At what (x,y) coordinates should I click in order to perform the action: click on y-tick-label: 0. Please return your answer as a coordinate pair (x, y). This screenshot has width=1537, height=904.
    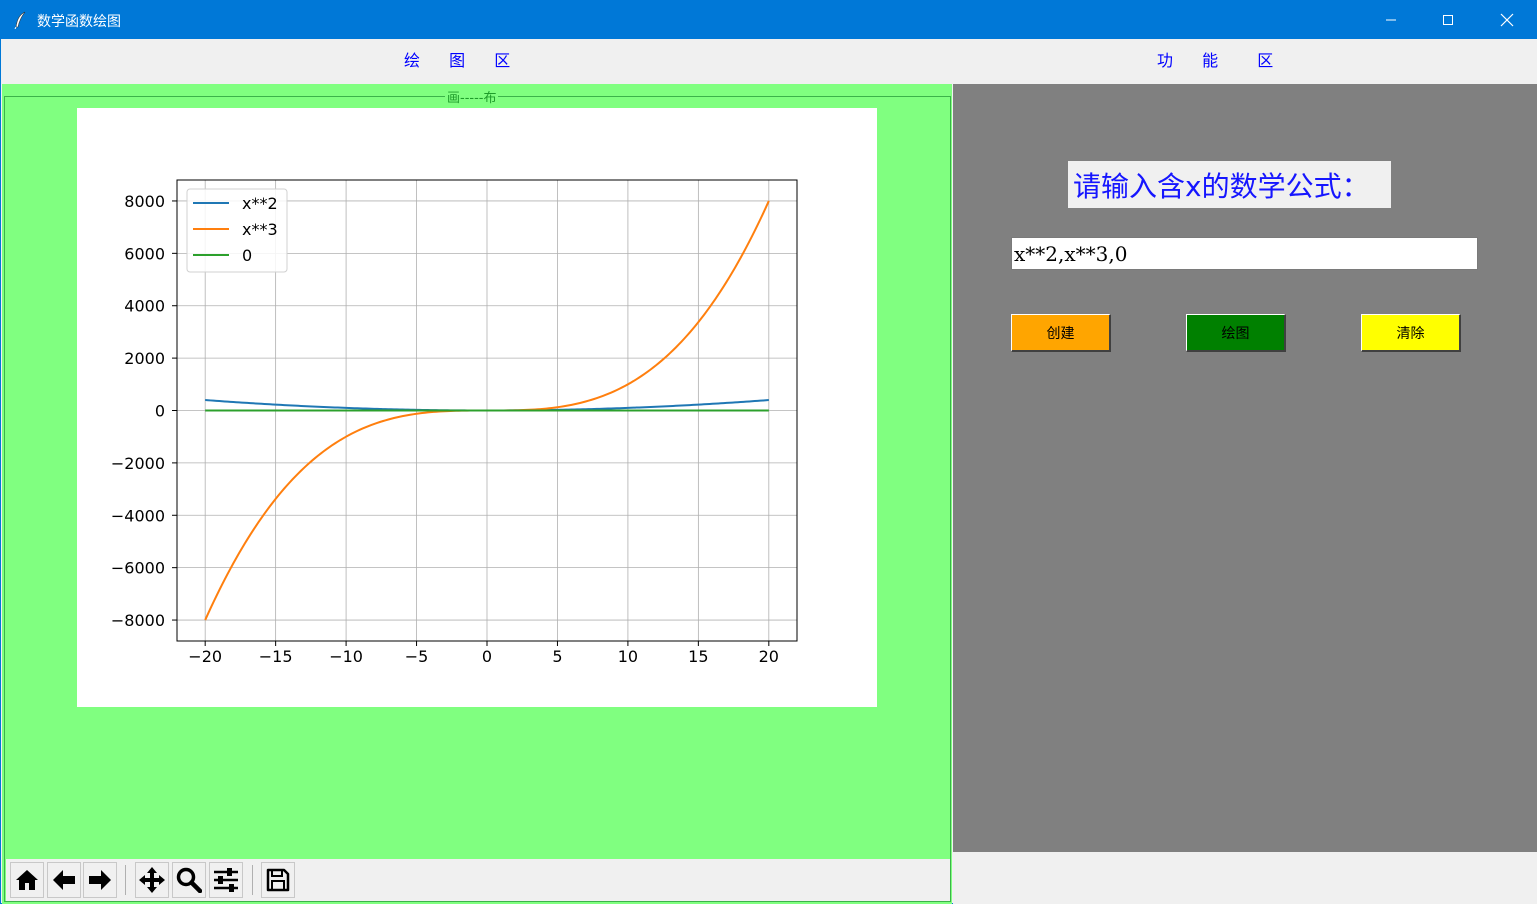
    Looking at the image, I should click on (160, 411).